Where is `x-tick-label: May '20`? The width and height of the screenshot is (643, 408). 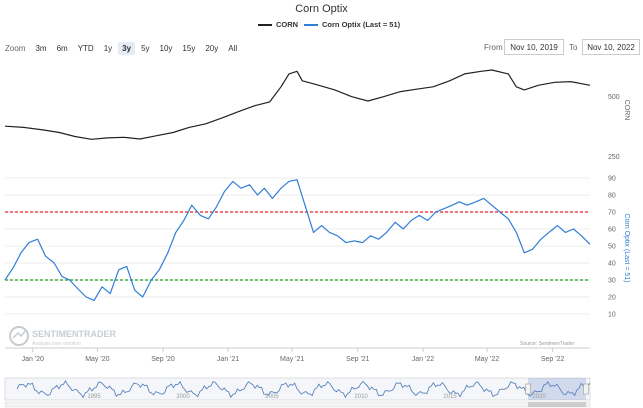
x-tick-label: May '20 is located at coordinates (97, 359).